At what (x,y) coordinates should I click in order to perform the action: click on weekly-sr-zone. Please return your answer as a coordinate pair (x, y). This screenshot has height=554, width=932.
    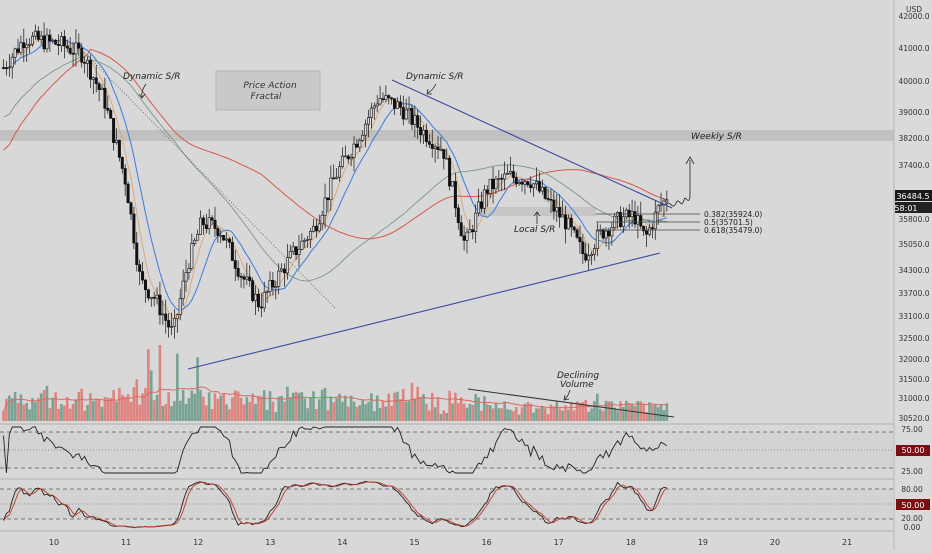
    Looking at the image, I should click on (447, 135).